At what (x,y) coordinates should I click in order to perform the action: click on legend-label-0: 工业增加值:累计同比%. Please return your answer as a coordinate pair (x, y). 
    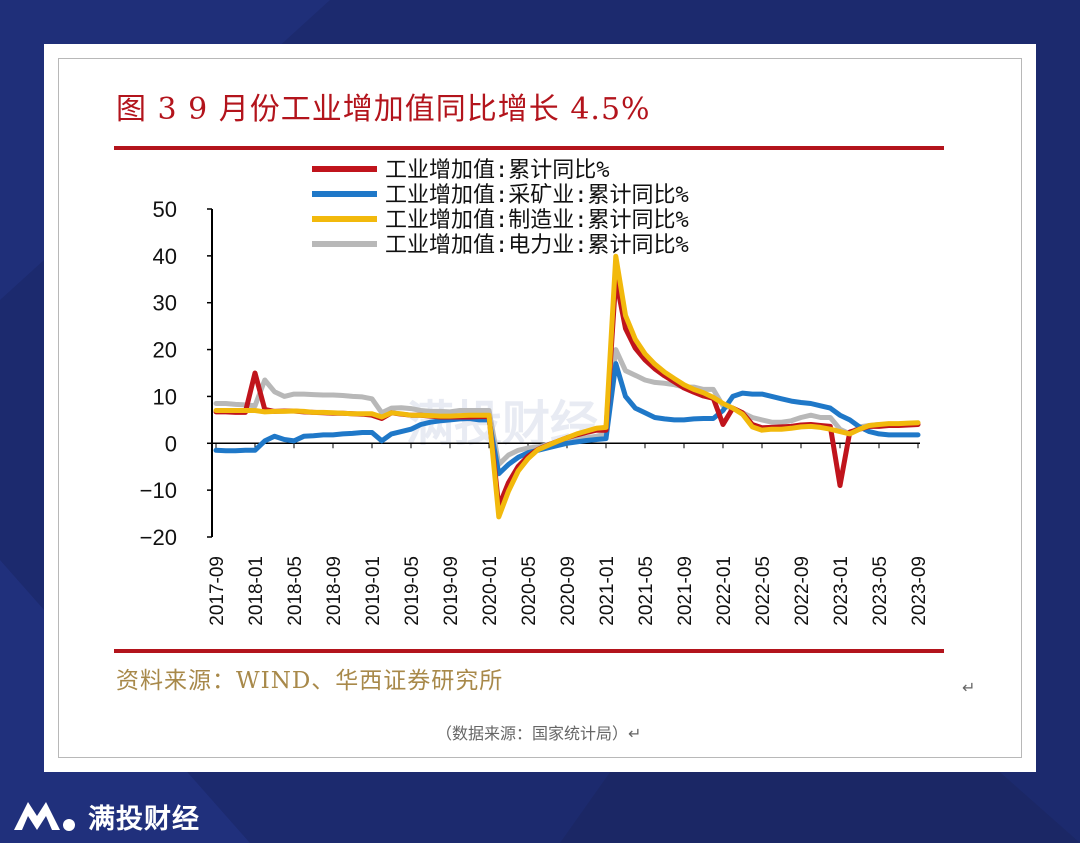
    Looking at the image, I should click on (497, 170).